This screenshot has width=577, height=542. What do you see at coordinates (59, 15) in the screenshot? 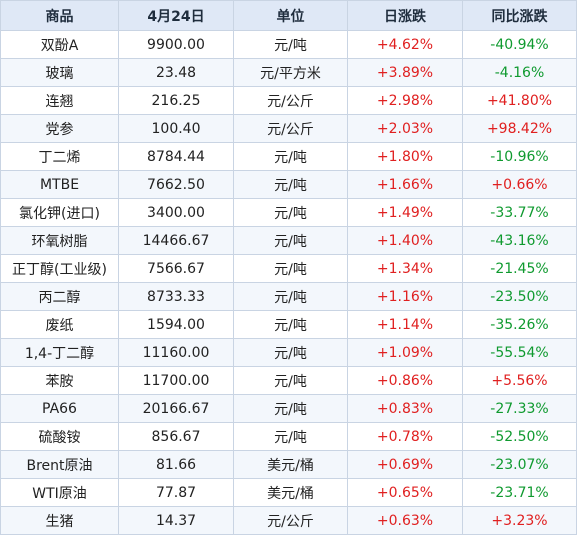
I see `header-commodity: 商品` at bounding box center [59, 15].